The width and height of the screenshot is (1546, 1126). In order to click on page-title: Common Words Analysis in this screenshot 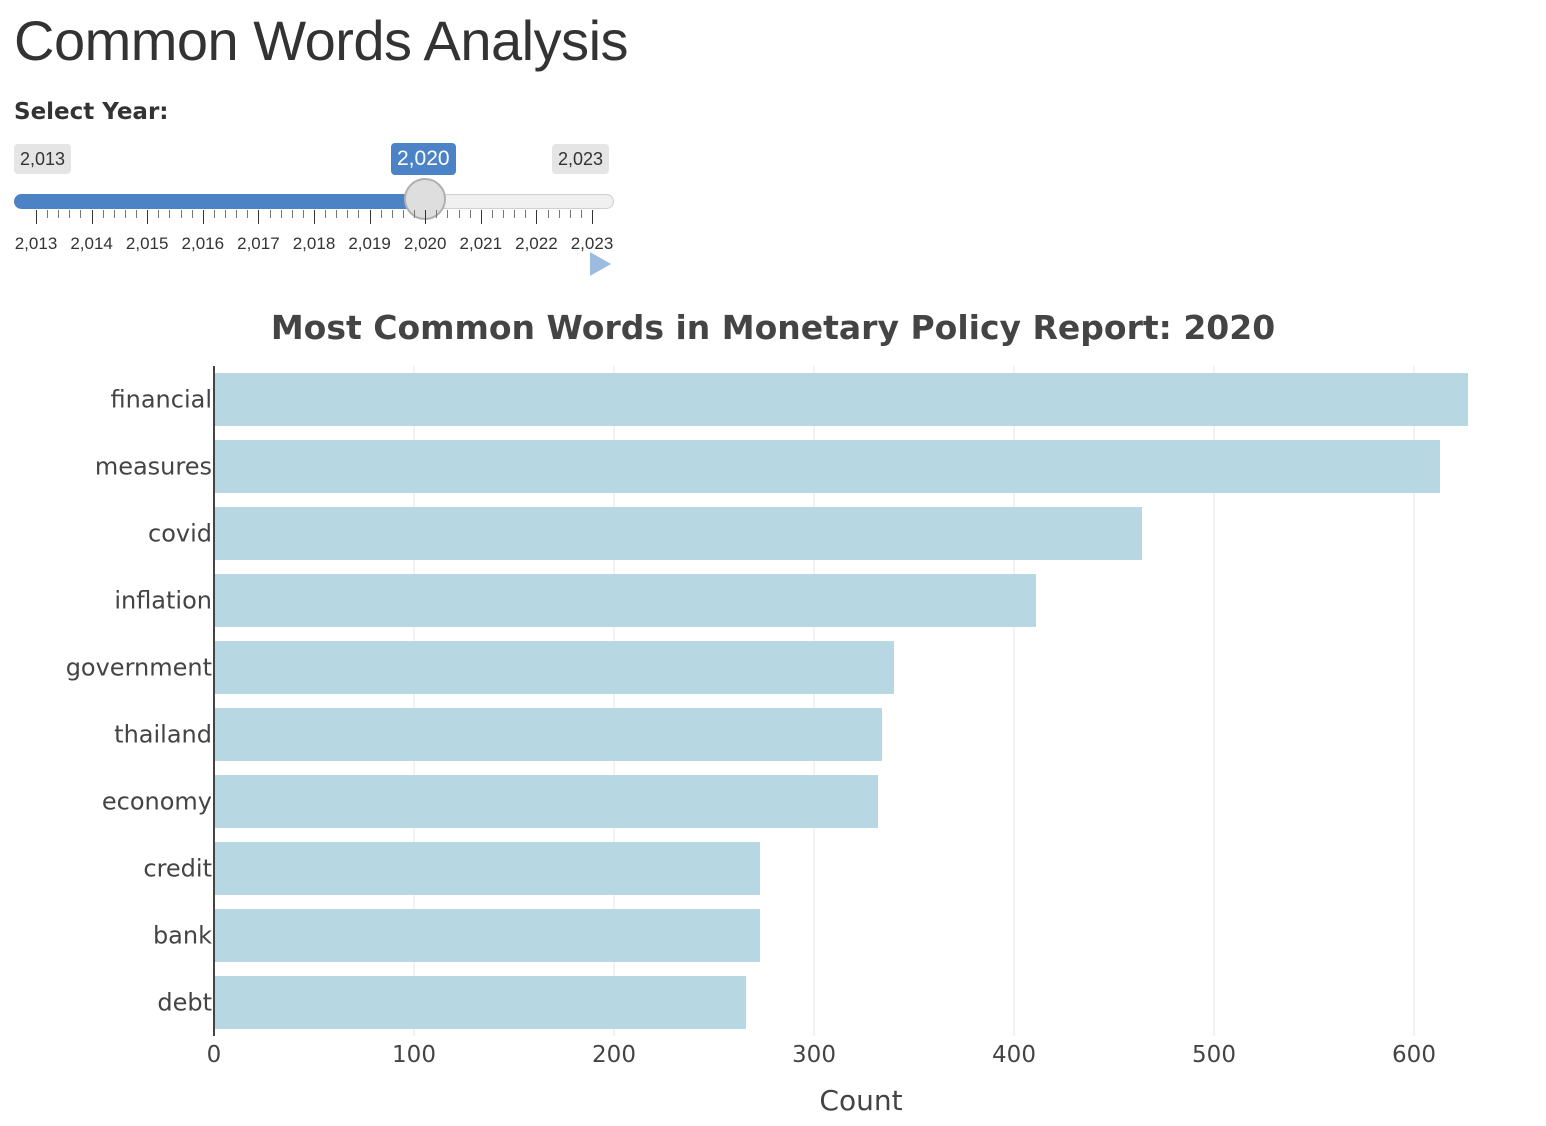, I will do `click(321, 40)`.